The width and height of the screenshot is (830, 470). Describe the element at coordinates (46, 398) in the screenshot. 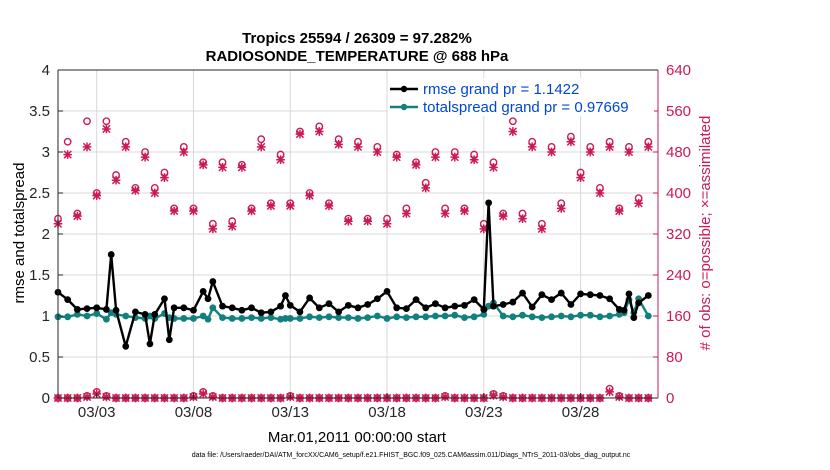

I see `y-left-tick-label: 0` at that location.